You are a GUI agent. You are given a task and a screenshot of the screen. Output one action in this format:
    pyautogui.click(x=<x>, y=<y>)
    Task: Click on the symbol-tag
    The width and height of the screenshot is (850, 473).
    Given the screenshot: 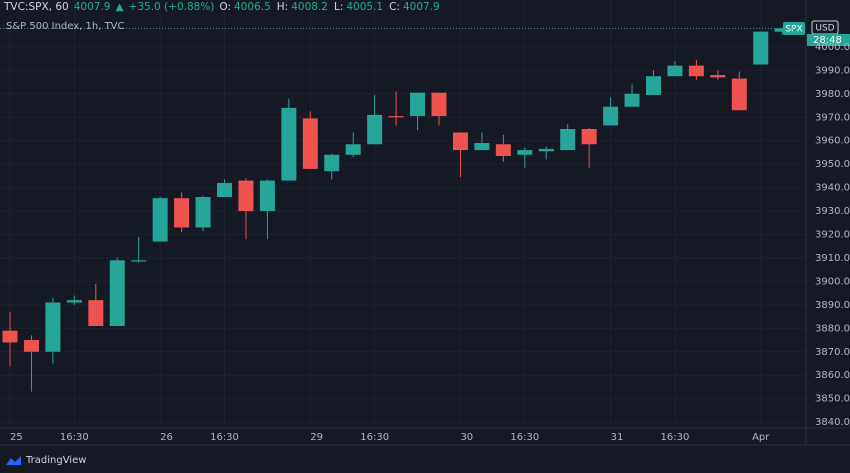 What is the action you would take?
    pyautogui.click(x=794, y=28)
    